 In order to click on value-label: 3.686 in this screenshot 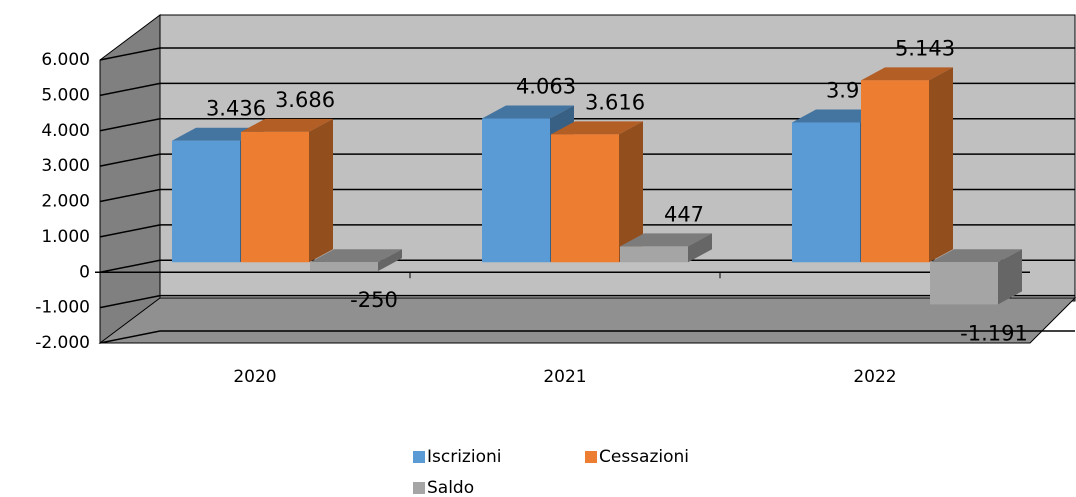, I will do `click(305, 100)`.